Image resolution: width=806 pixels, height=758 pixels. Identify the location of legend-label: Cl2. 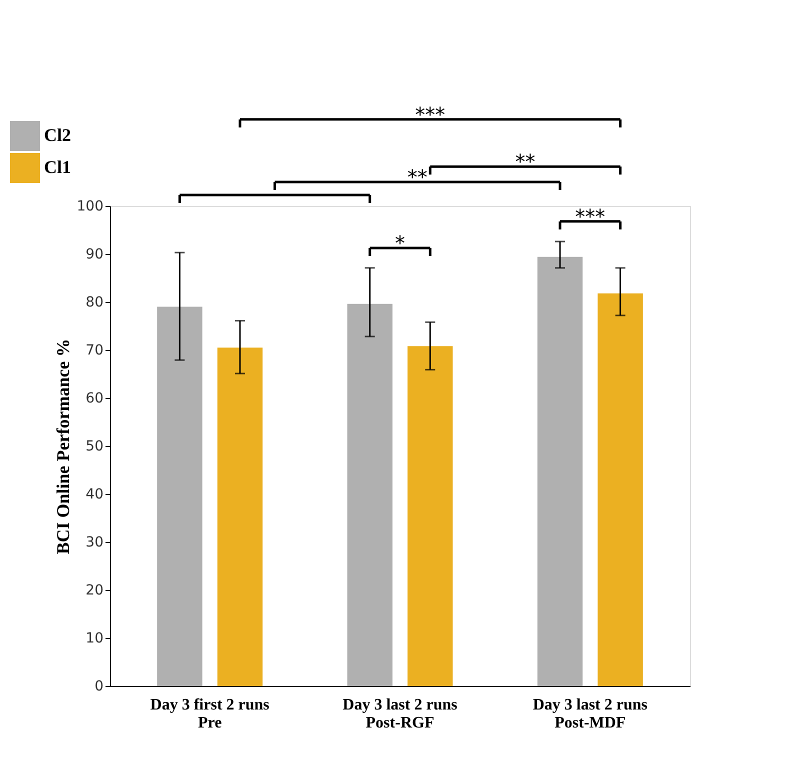
(57, 135).